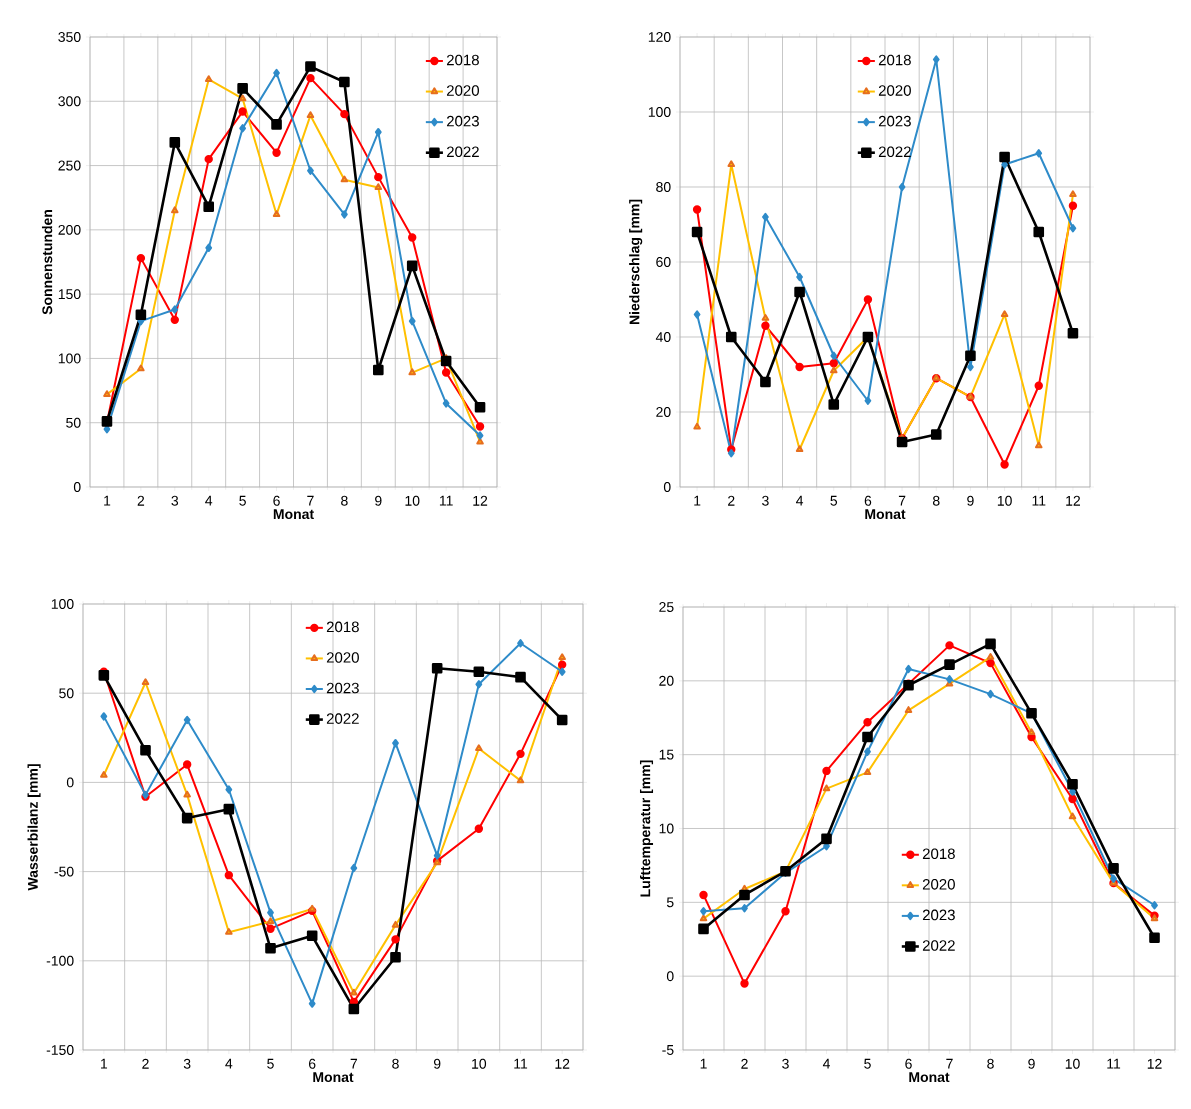 Image resolution: width=1191 pixels, height=1109 pixels. What do you see at coordinates (69, 165) in the screenshot?
I see `y-tick-label: 250` at bounding box center [69, 165].